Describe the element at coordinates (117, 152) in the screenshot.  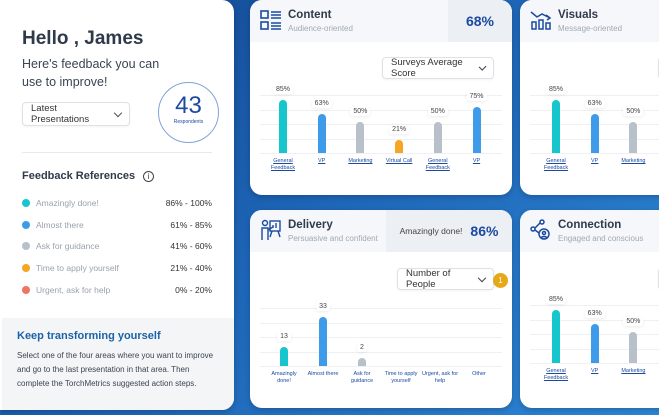
I see `divider` at that location.